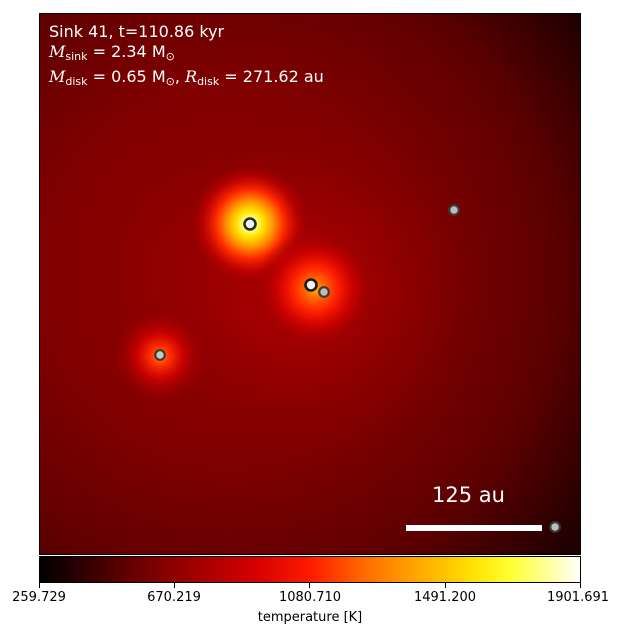 The image size is (624, 636). I want to click on colorbar-tick-label: 1901.691, so click(578, 597).